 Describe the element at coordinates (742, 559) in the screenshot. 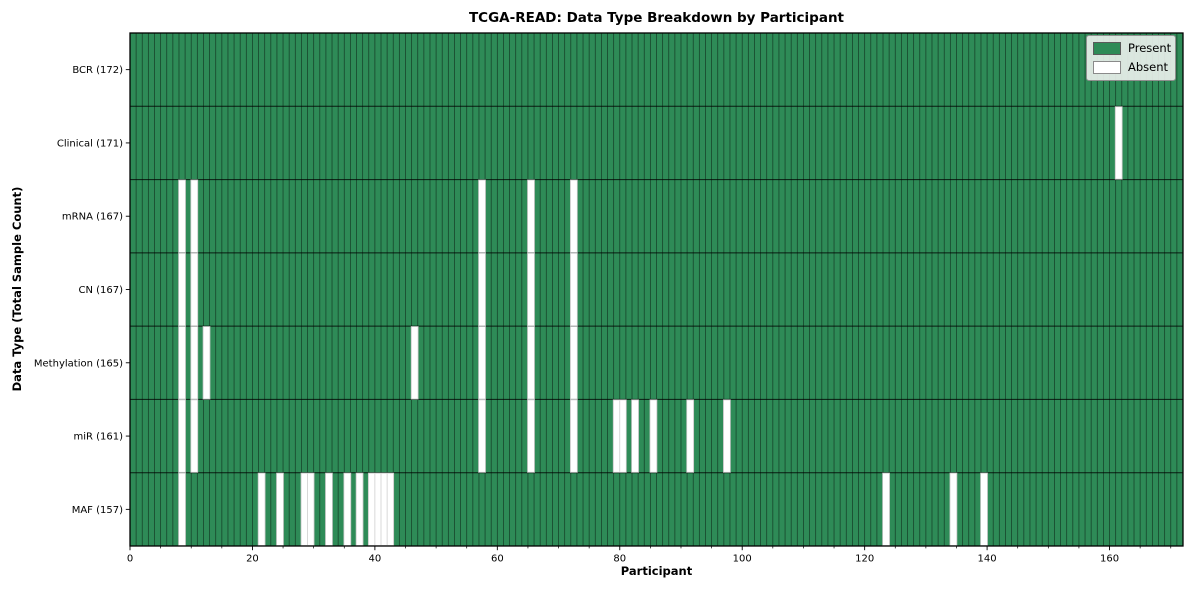

I see `x-tick-label: 100` at that location.